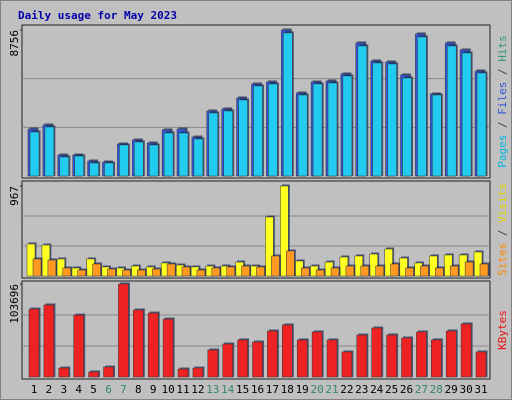  What do you see at coordinates (502, 330) in the screenshot?
I see `legend-entry: KBytes` at bounding box center [502, 330].